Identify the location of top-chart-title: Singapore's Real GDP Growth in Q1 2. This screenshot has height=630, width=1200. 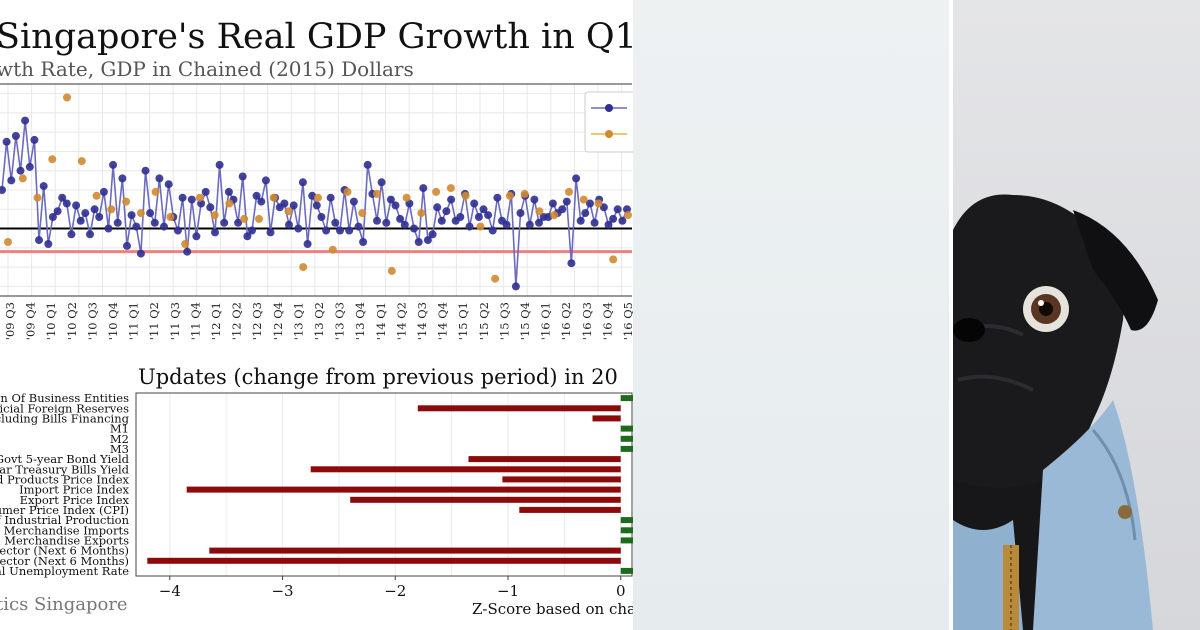
(316, 37).